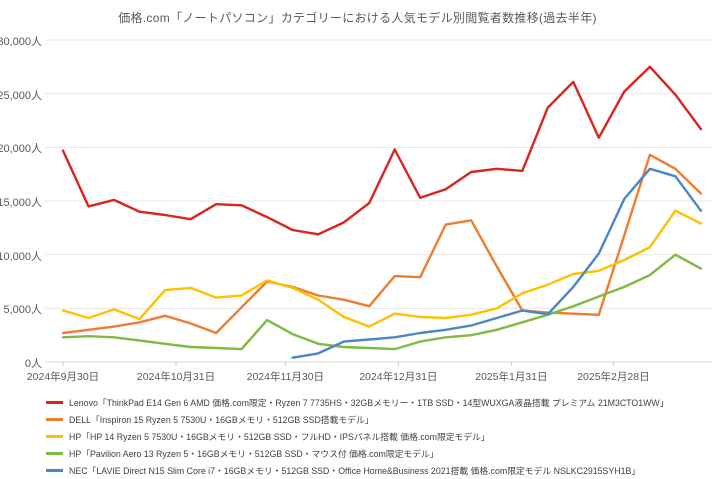 The image size is (715, 479). I want to click on x-tick-label: 2024年9月30日, so click(63, 377).